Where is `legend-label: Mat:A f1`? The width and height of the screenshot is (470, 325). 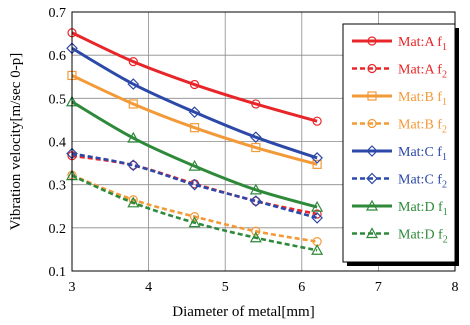 legend-label: Mat:A f1 is located at coordinates (422, 44).